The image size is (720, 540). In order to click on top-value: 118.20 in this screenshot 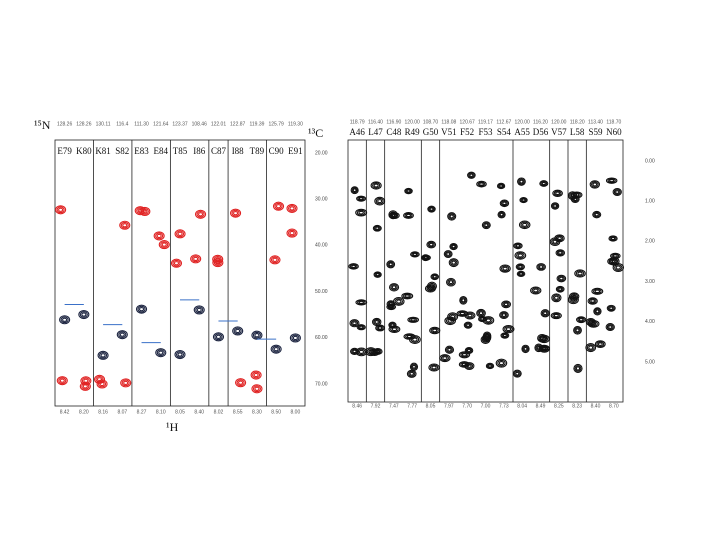, I will do `click(577, 122)`.